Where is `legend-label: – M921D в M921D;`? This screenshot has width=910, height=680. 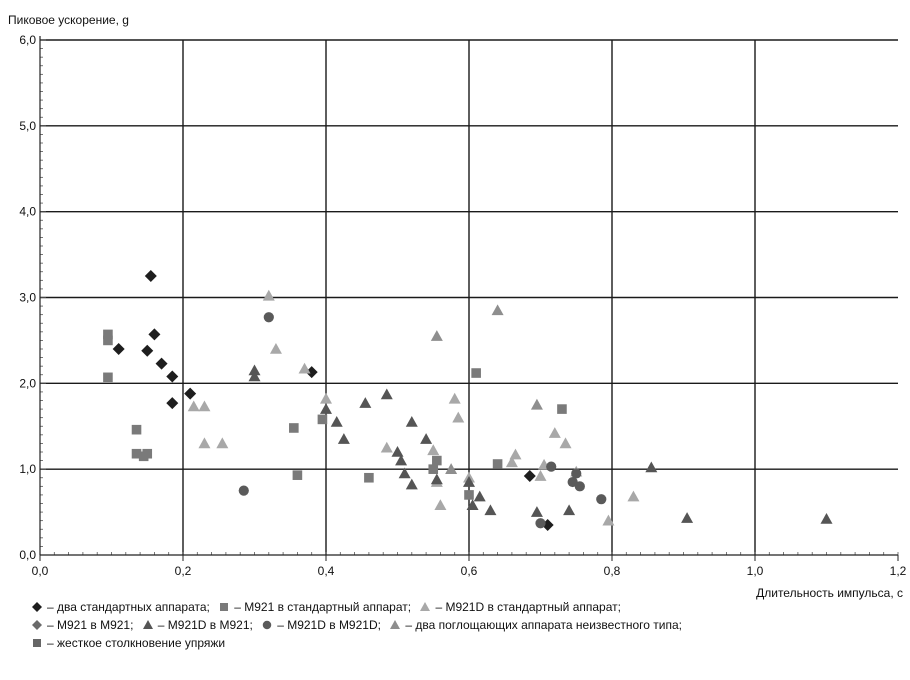 legend-label: – M921D в M921D; is located at coordinates (329, 625).